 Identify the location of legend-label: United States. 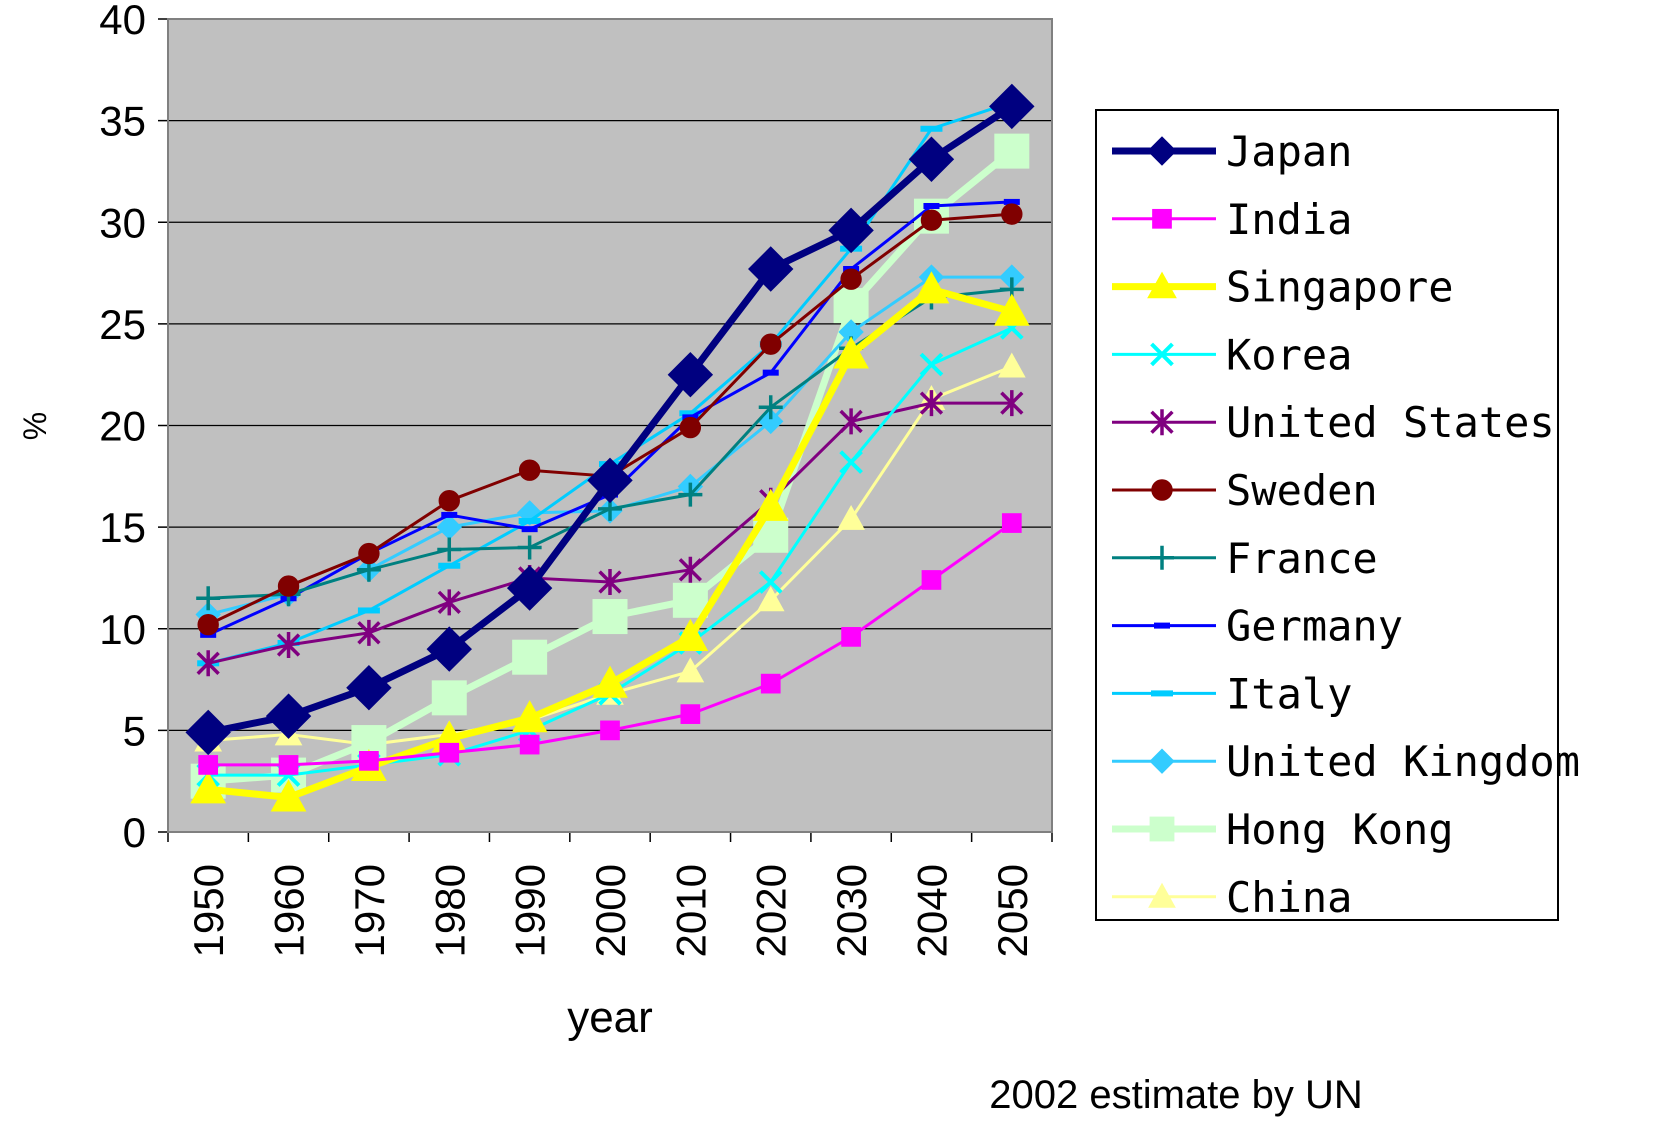
(1390, 422).